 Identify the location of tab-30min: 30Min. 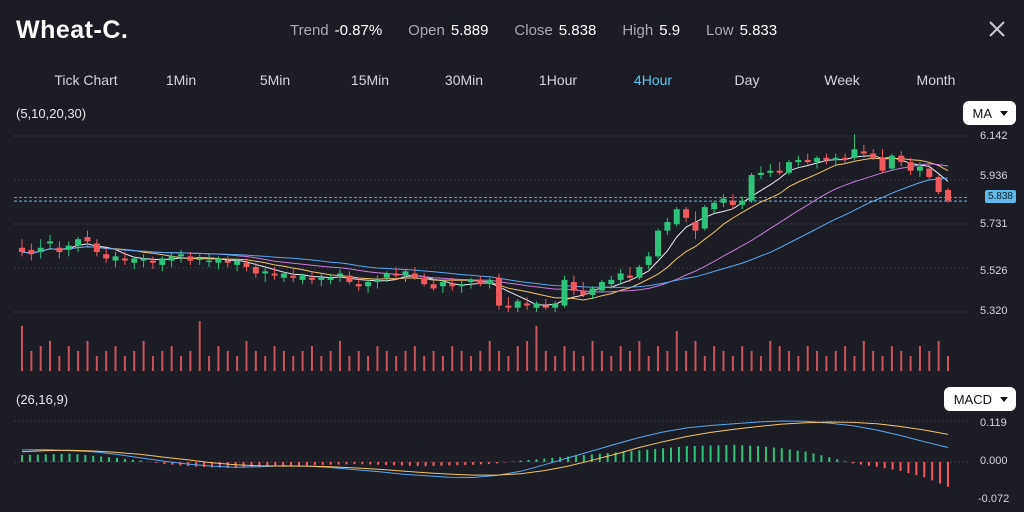
(464, 80).